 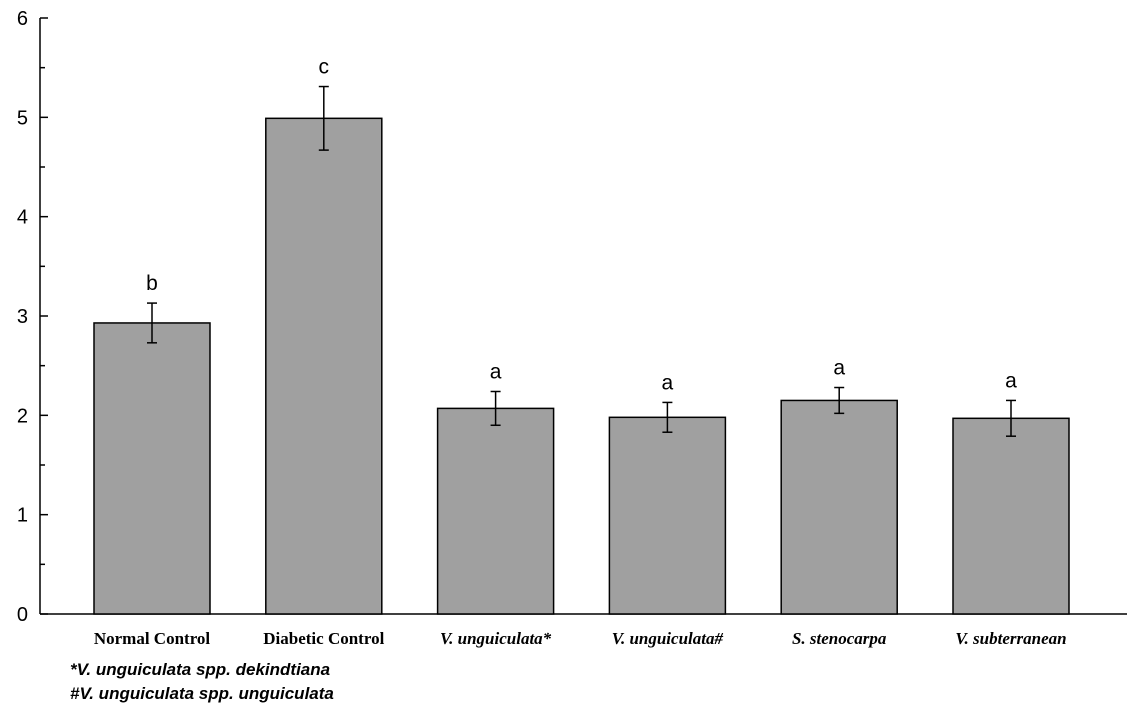 I want to click on footnote-2: #V. unguiculata spp. unguiculata, so click(x=202, y=693).